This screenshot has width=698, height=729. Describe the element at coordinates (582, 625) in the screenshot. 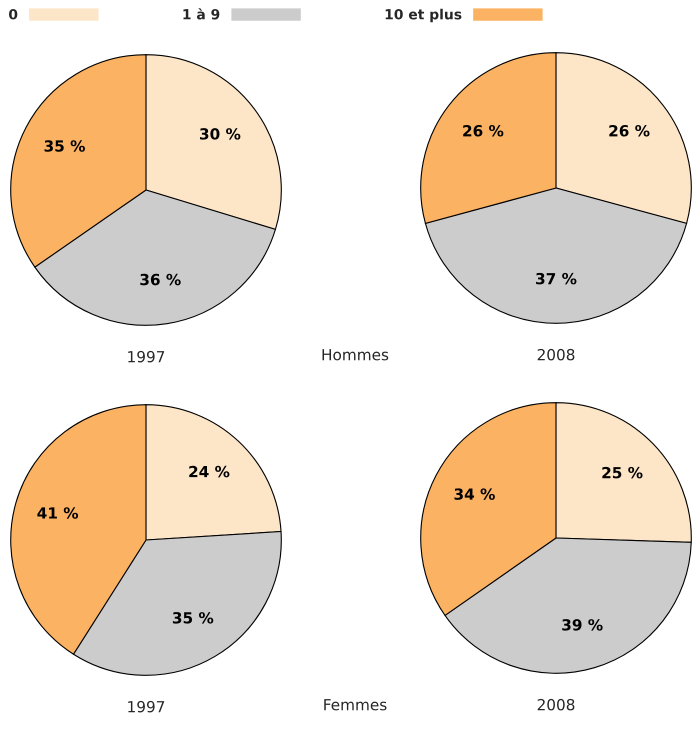

I see `data-label: 39 %` at that location.